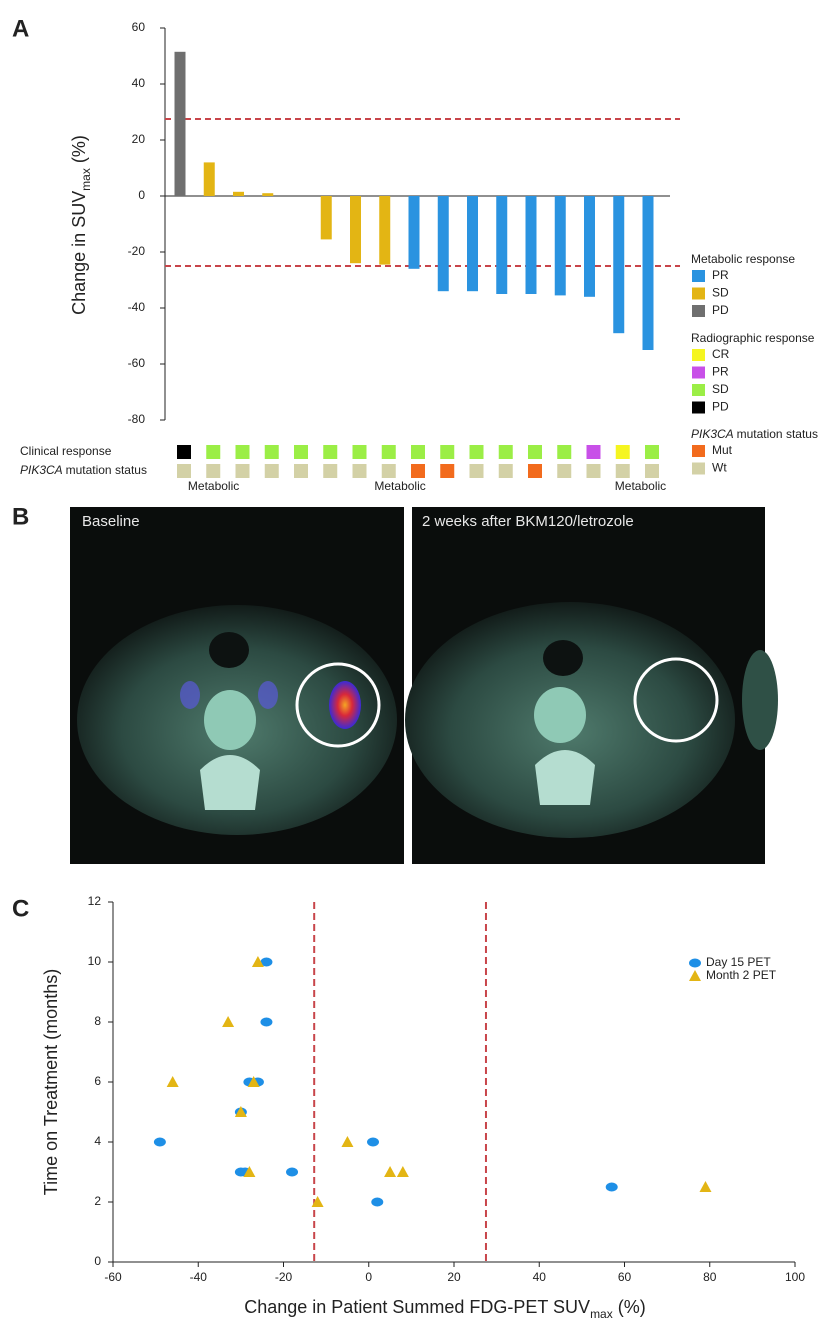 The height and width of the screenshot is (1341, 837). Describe the element at coordinates (139, 83) in the screenshot. I see `y-tick-label: 40` at that location.